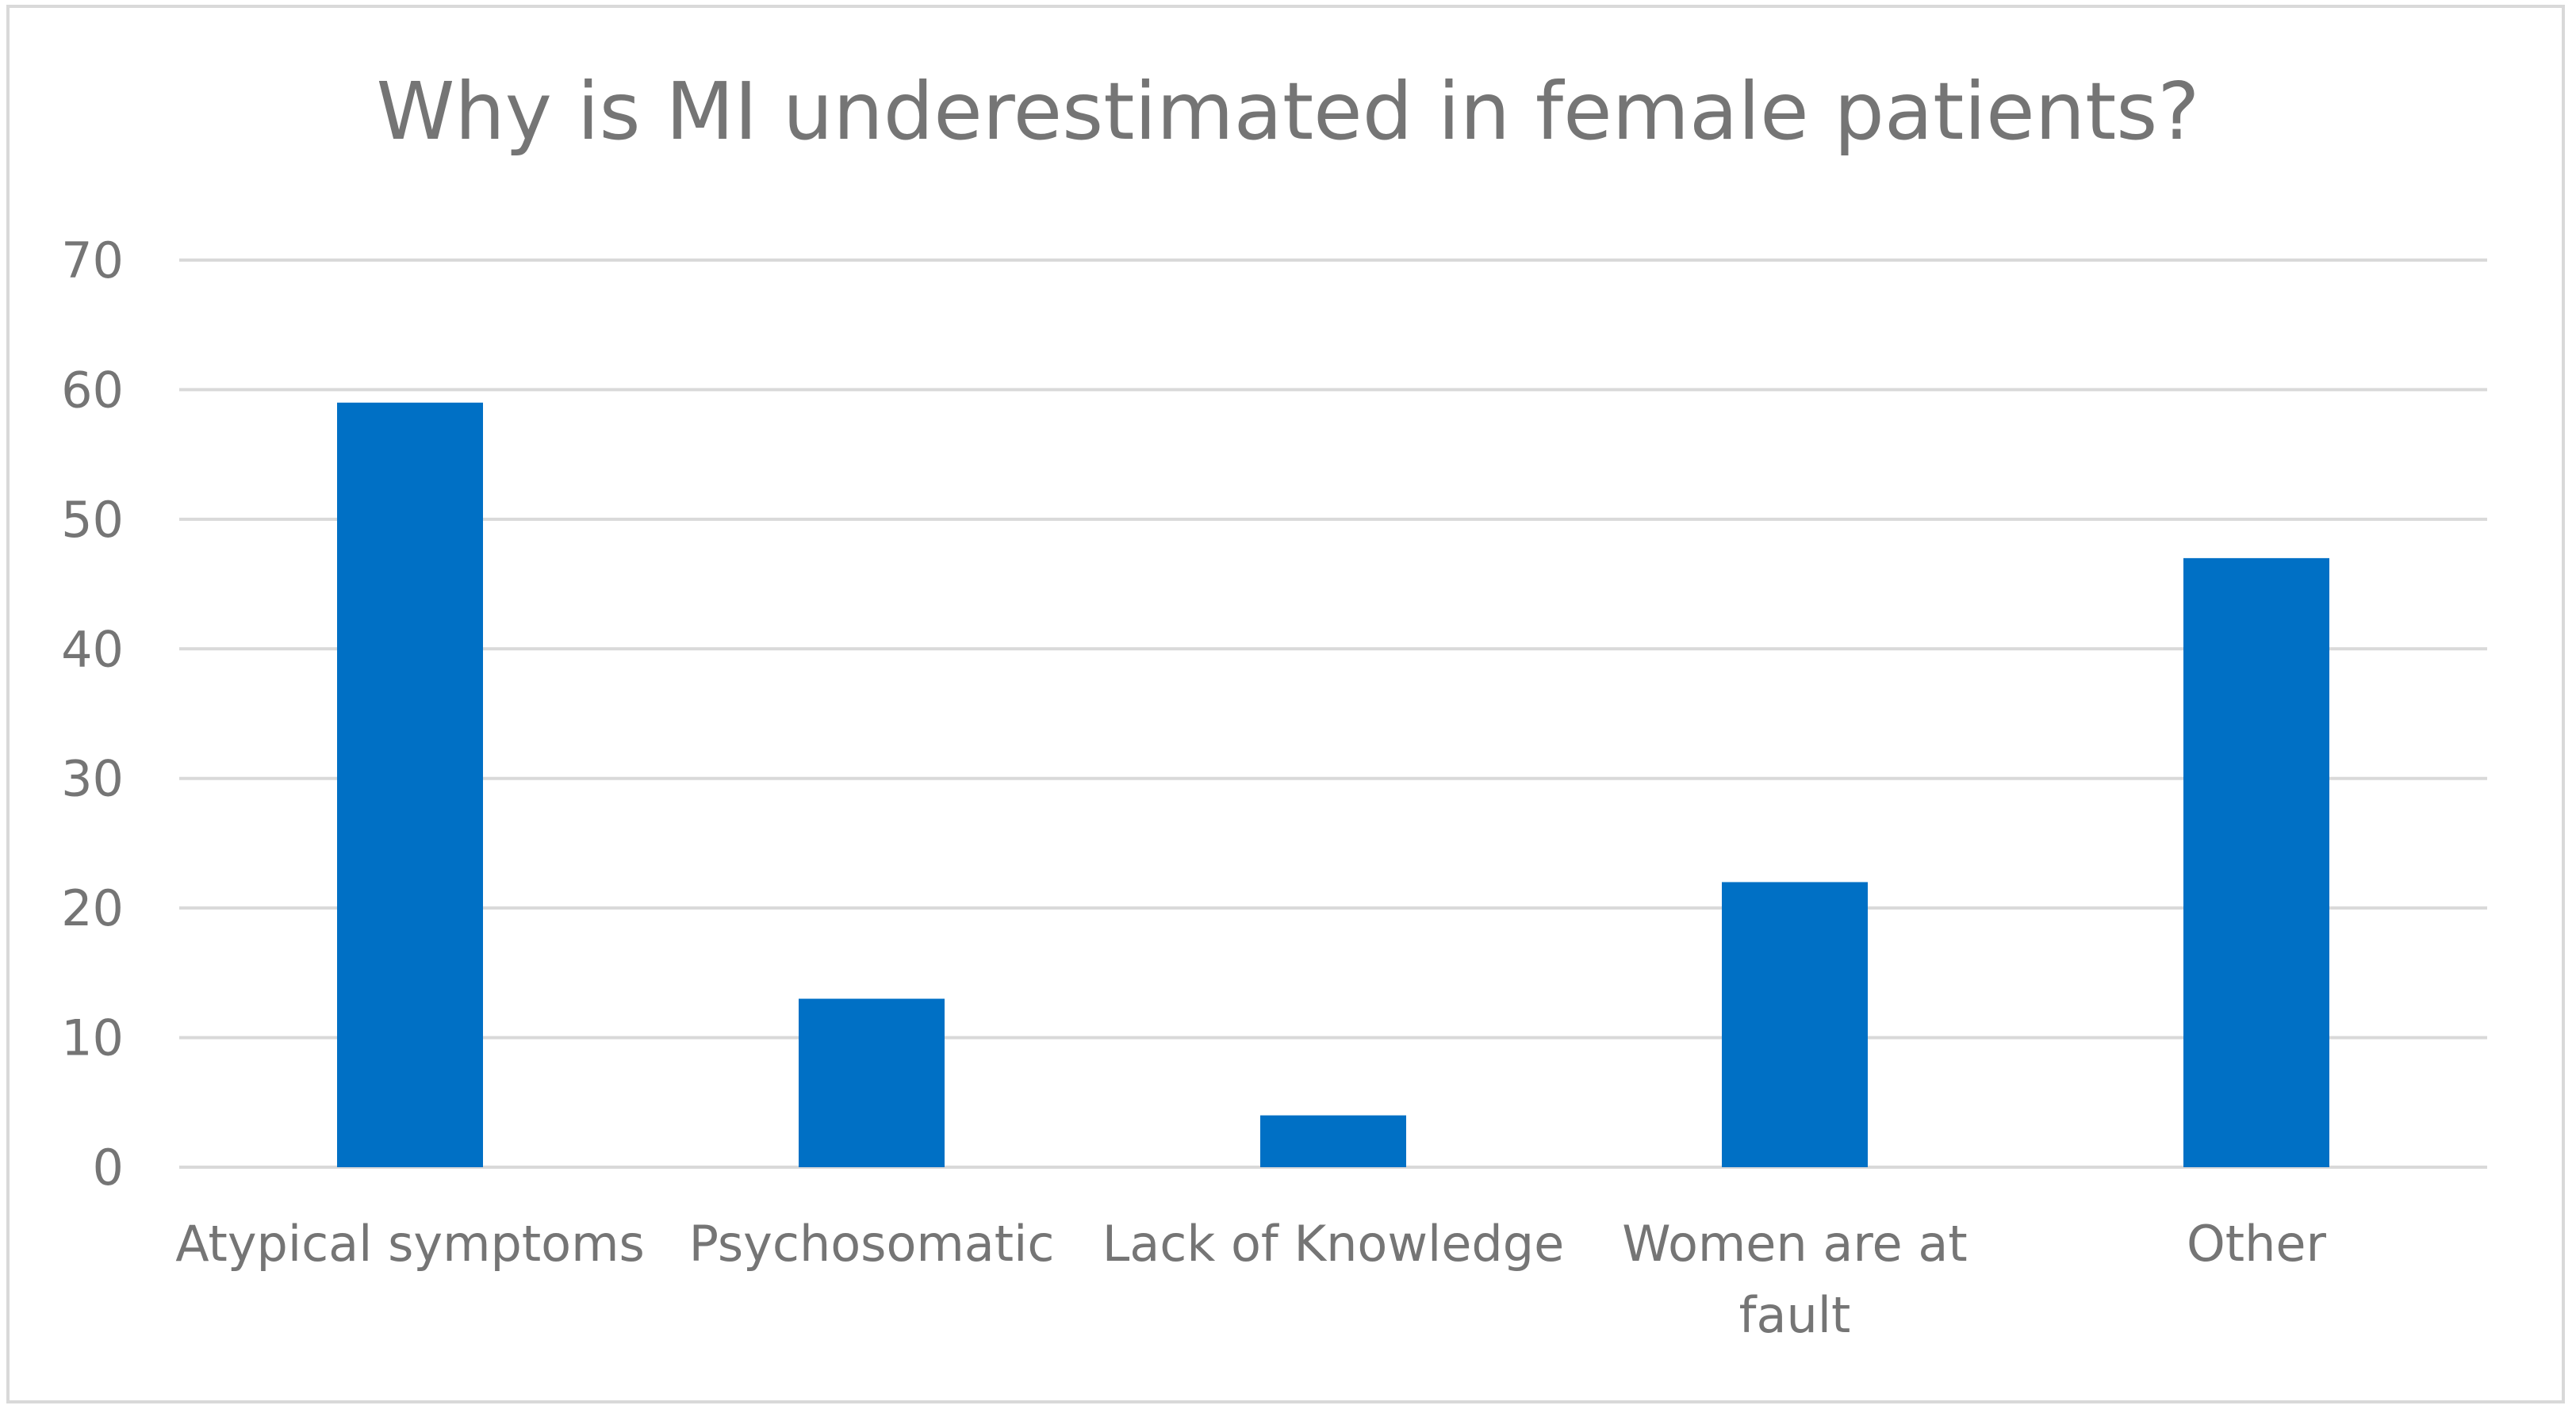 The image size is (2576, 1413). Describe the element at coordinates (93, 908) in the screenshot. I see `y-tick-label: 20` at that location.